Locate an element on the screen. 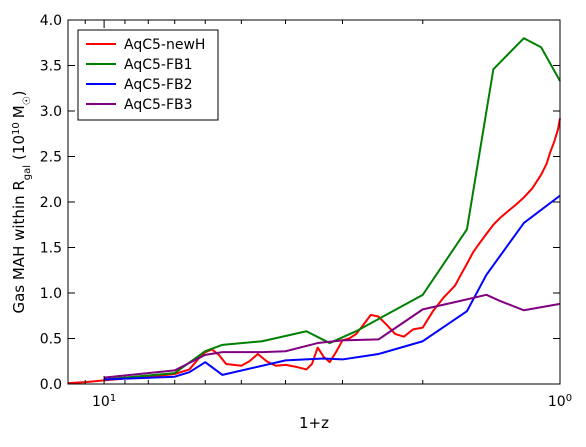 The height and width of the screenshot is (447, 586). y-axis-label-sun: ☉ is located at coordinates (27, 100).